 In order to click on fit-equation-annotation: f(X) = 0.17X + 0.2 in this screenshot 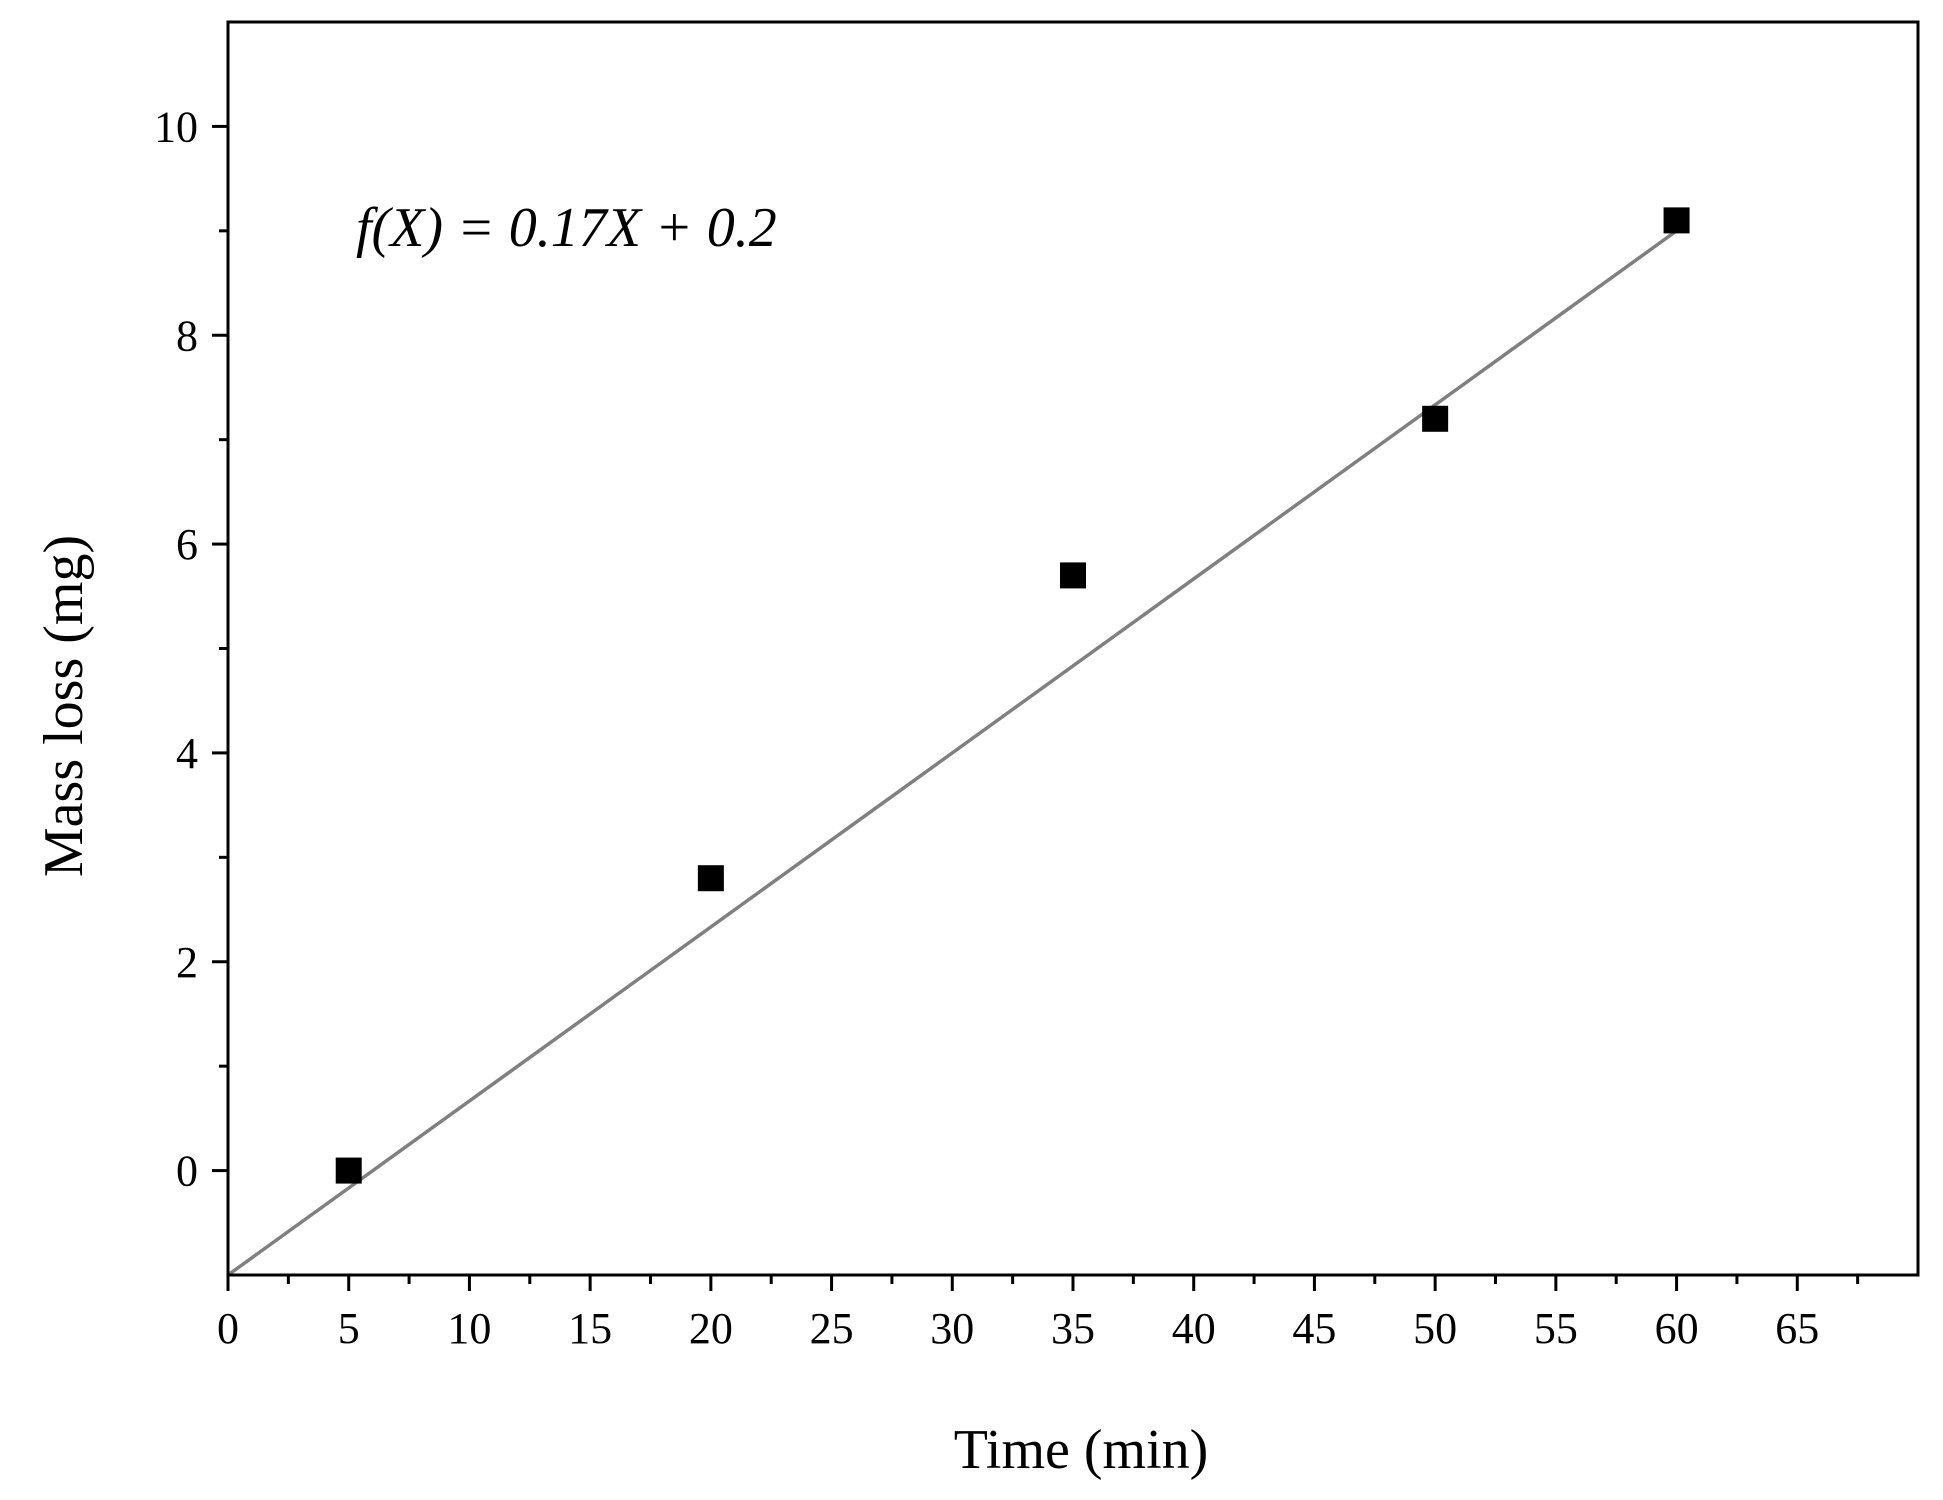, I will do `click(566, 228)`.